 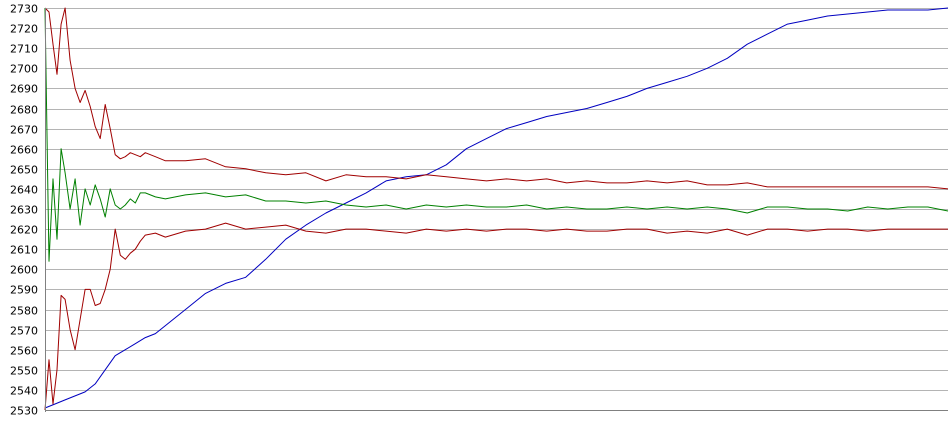 What do you see at coordinates (24, 29) in the screenshot?
I see `y-tick-label: 2720` at bounding box center [24, 29].